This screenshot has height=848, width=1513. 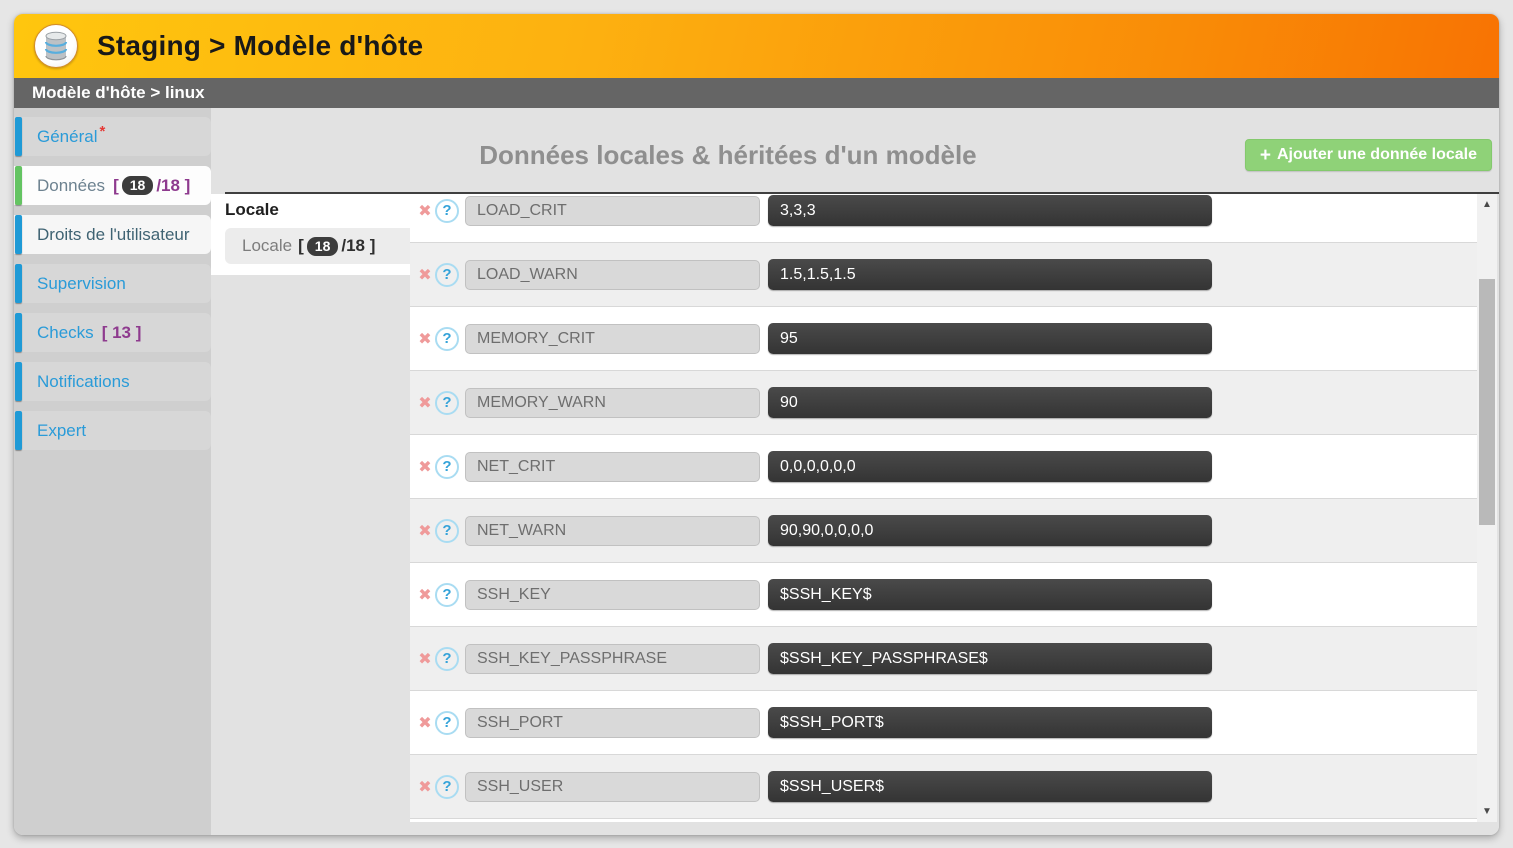 I want to click on sidebar-item-label: Checks, so click(x=65, y=332).